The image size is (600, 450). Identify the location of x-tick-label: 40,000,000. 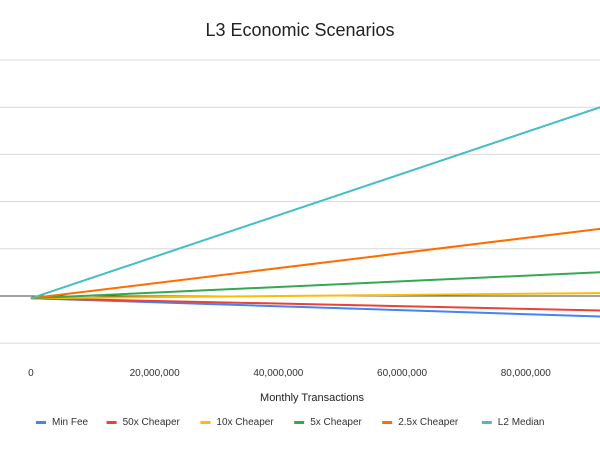
(278, 373).